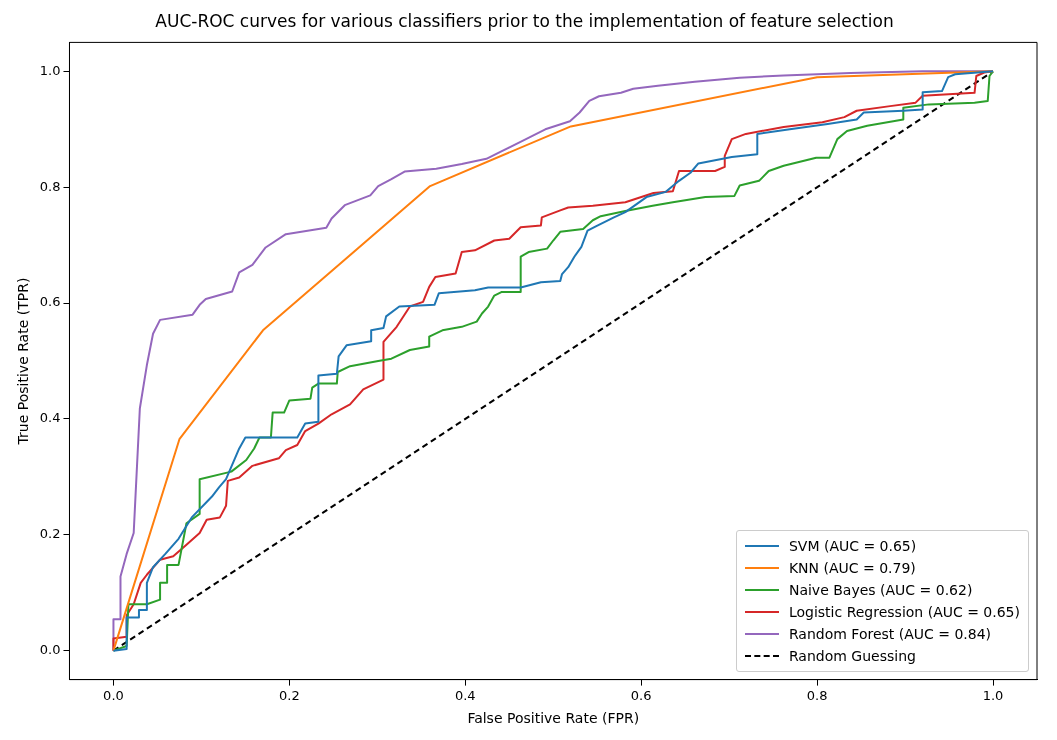 The height and width of the screenshot is (740, 1057). I want to click on y-tick-label: 0.4, so click(50, 418).